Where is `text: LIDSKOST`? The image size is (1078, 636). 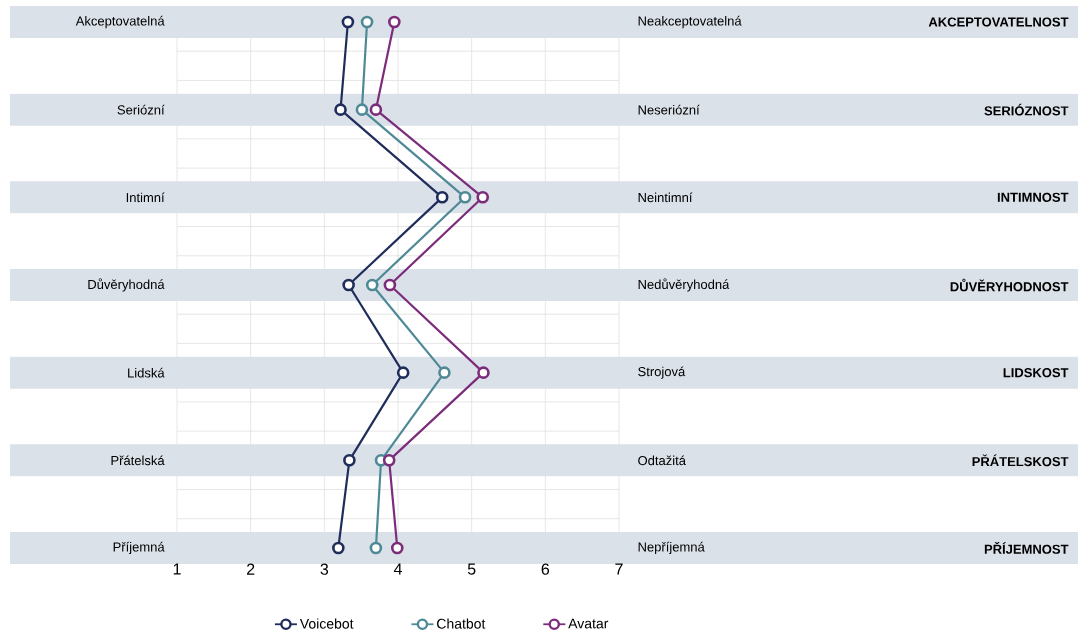
text: LIDSKOST is located at coordinates (1036, 373).